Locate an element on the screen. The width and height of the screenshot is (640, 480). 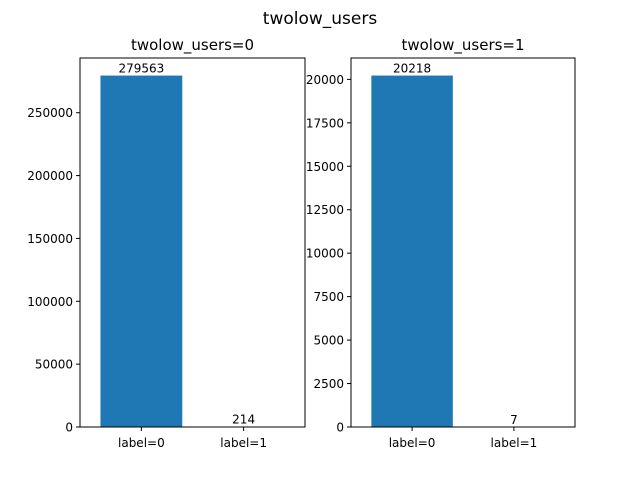
bar-value-label: 214 is located at coordinates (243, 420).